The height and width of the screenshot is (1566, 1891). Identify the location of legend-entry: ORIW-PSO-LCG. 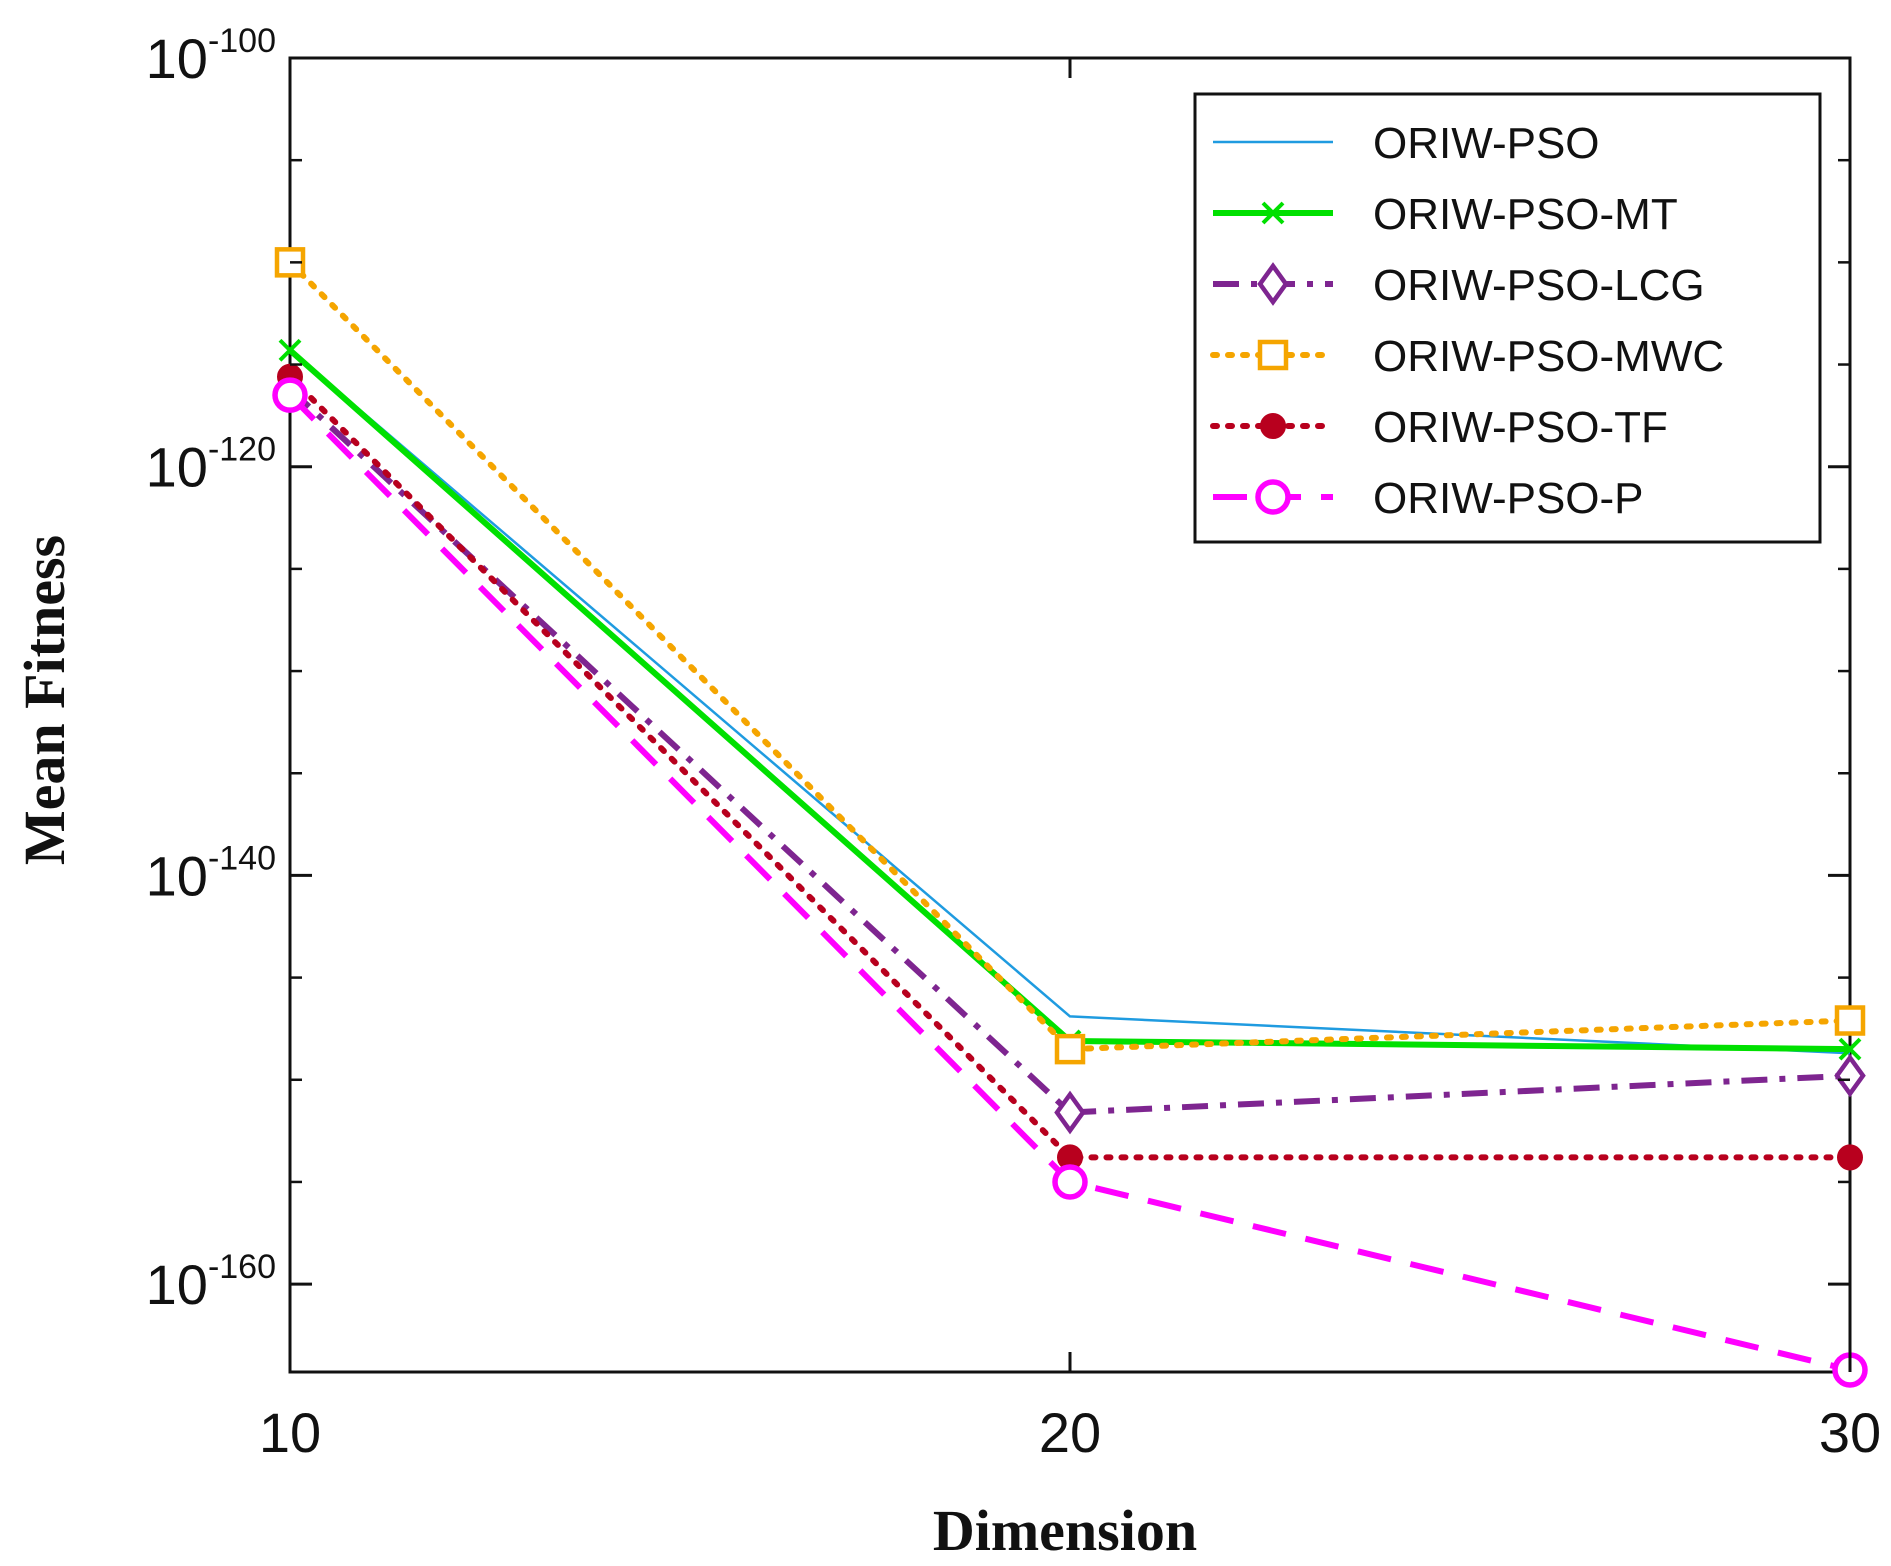
(1459, 285).